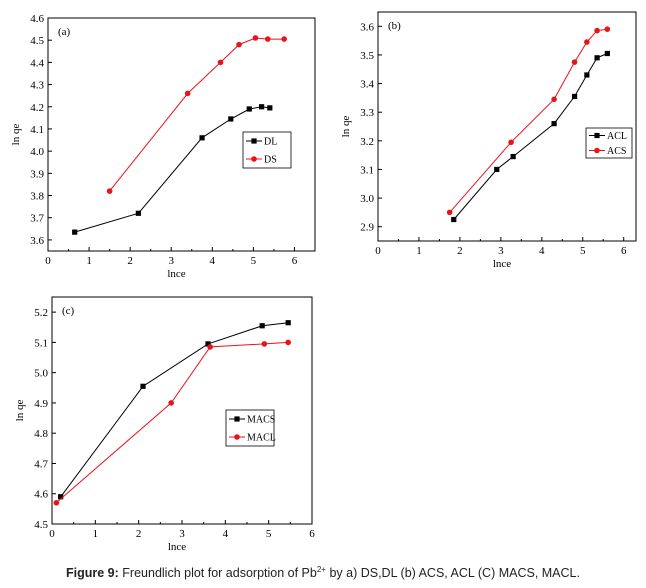 The width and height of the screenshot is (646, 588). What do you see at coordinates (48, 261) in the screenshot?
I see `x-tick-label: 0` at bounding box center [48, 261].